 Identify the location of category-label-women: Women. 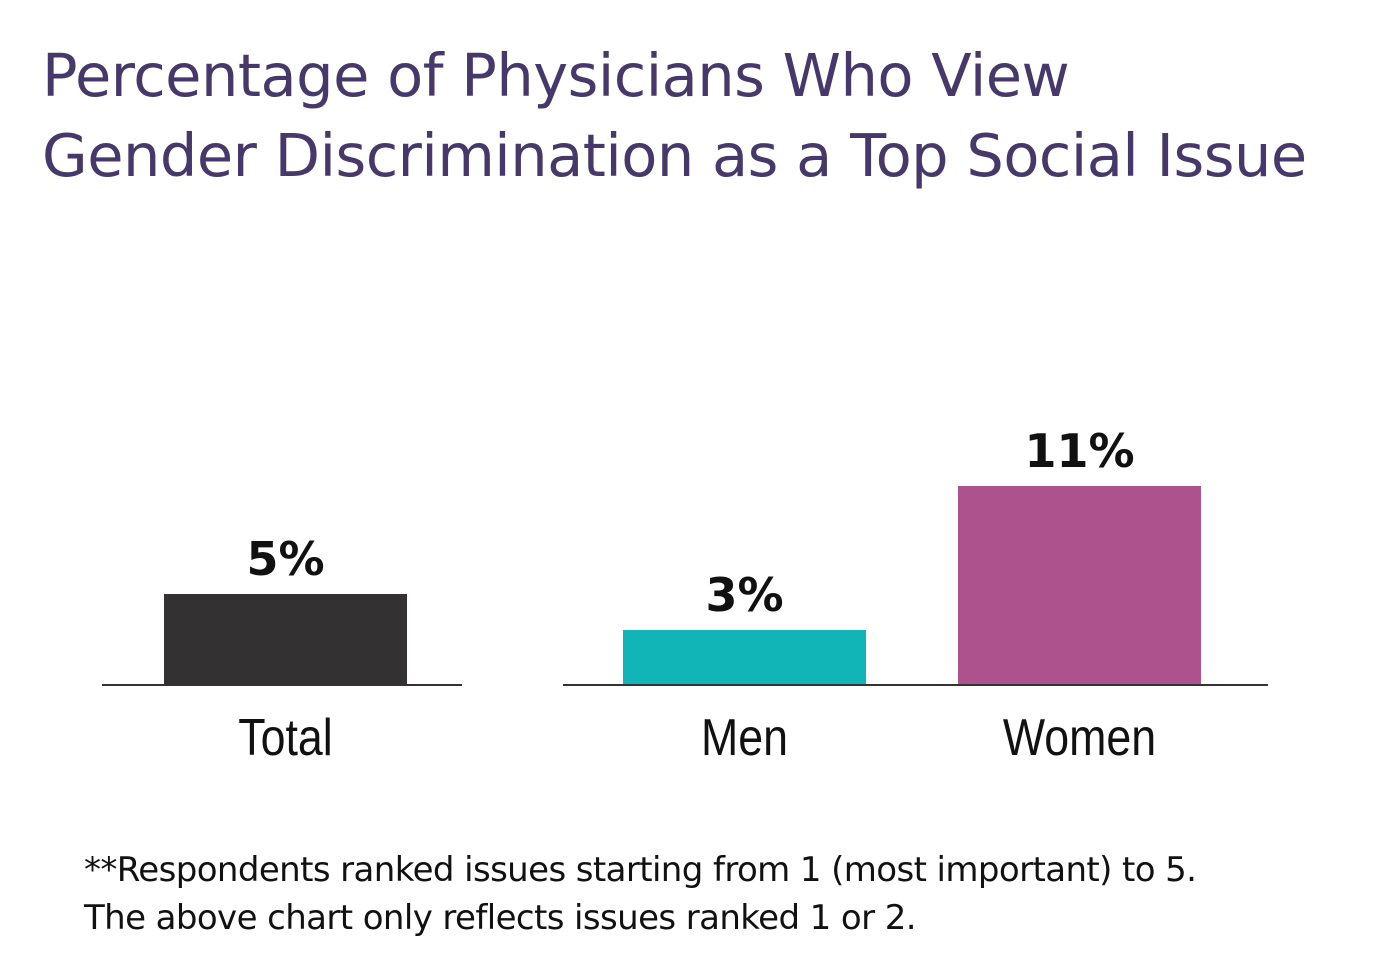
(1079, 738).